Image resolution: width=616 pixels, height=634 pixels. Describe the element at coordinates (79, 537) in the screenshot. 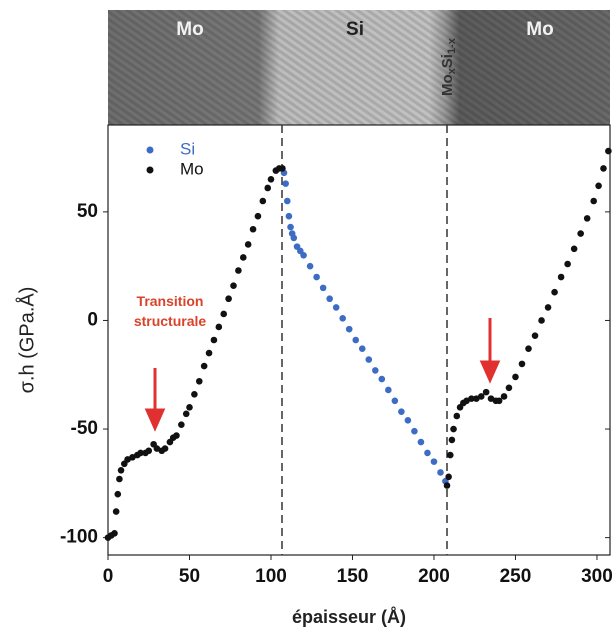

I see `y-tick-label: -100` at that location.